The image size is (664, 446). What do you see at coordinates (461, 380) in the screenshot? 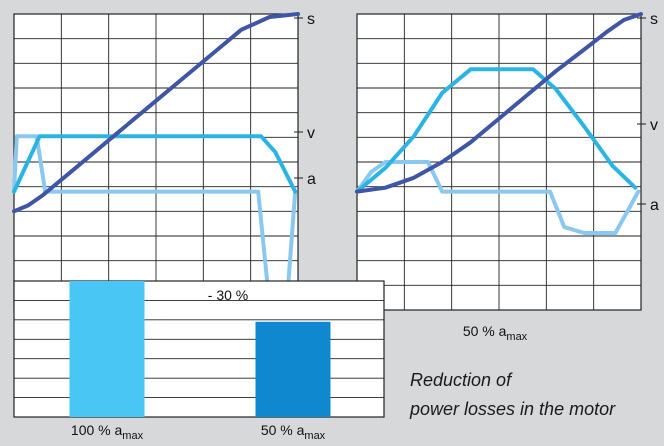
I see `caption-line-1: Reduction of` at bounding box center [461, 380].